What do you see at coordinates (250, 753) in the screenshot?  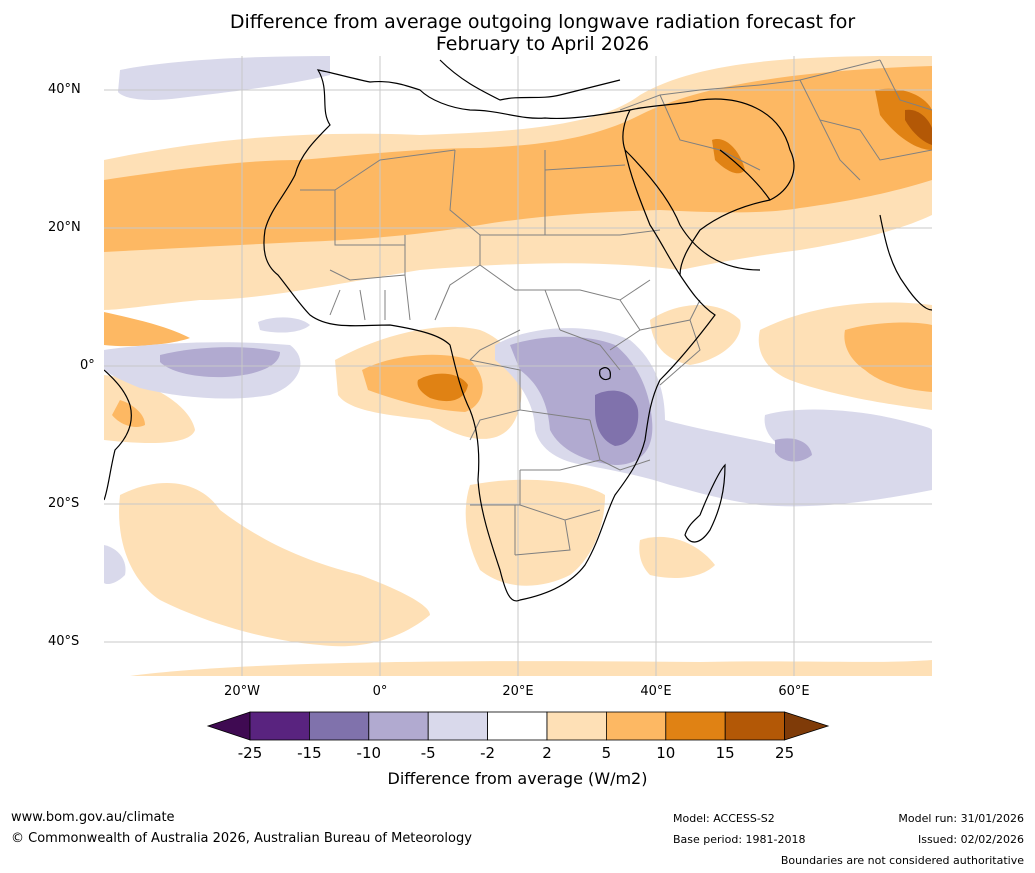 I see `colorbar-tick: -25` at bounding box center [250, 753].